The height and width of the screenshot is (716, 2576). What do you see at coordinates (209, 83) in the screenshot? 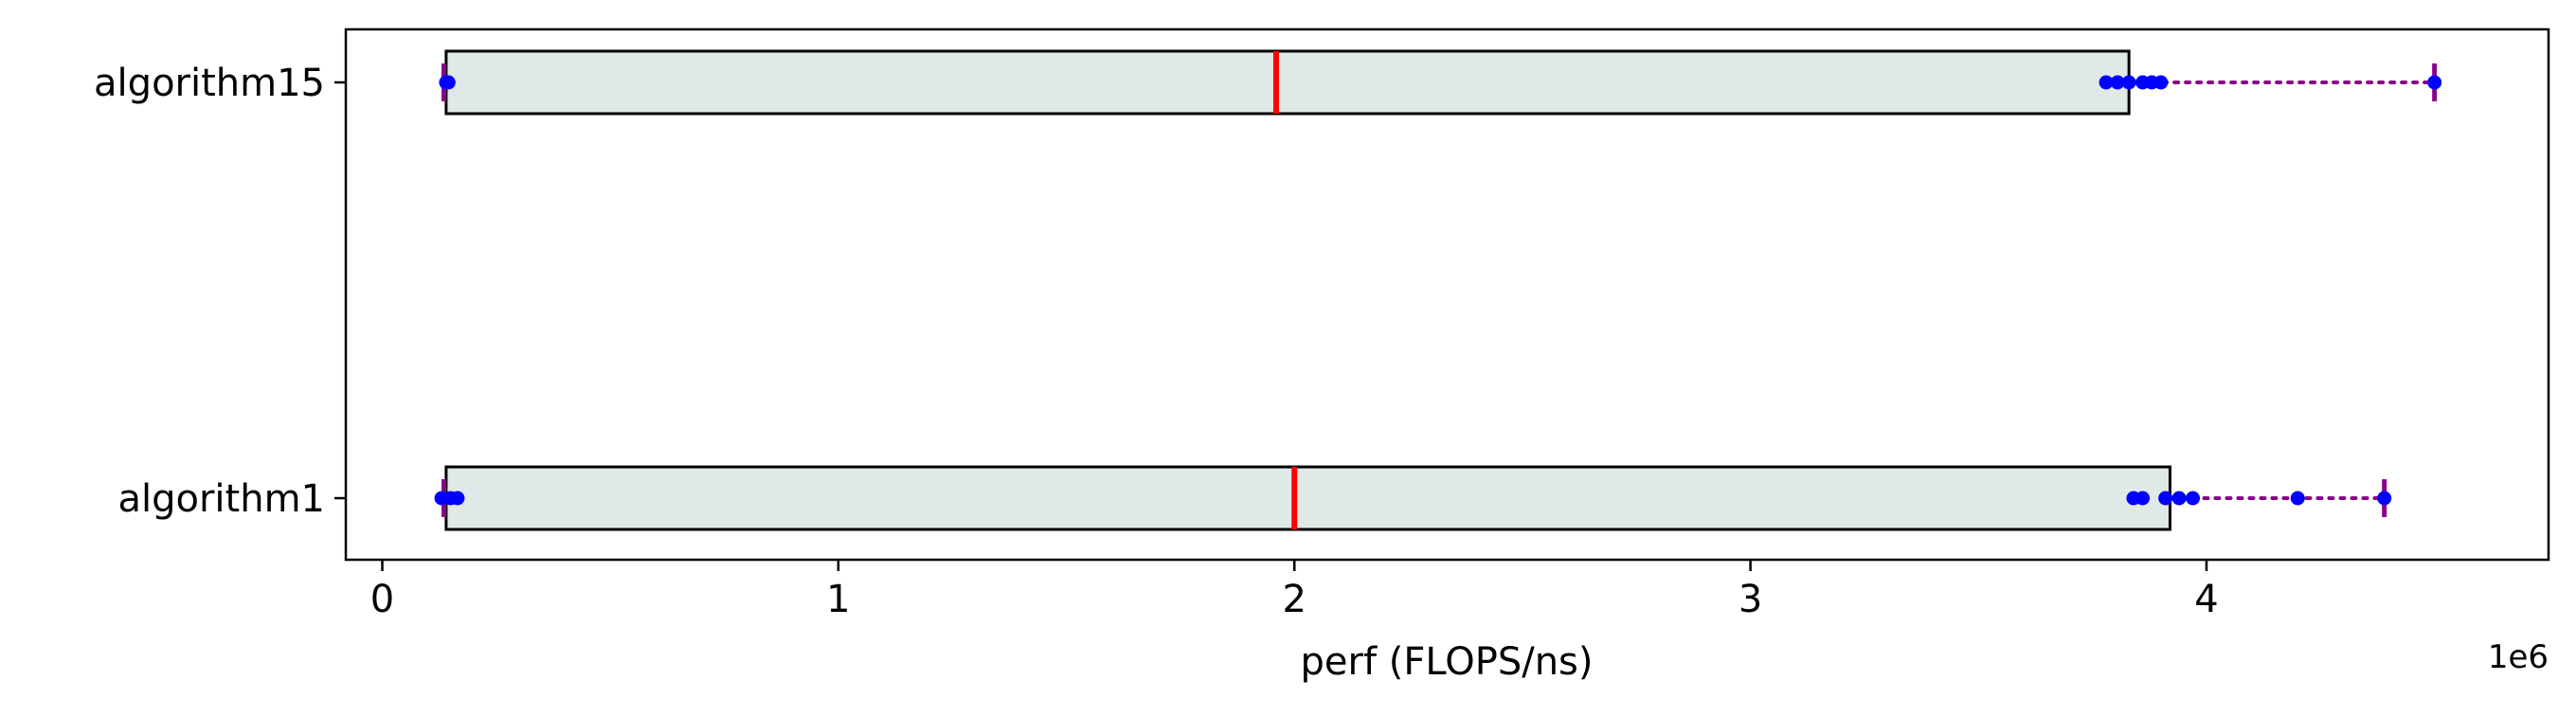
I see `y-tick-label: algorithm15` at bounding box center [209, 83].